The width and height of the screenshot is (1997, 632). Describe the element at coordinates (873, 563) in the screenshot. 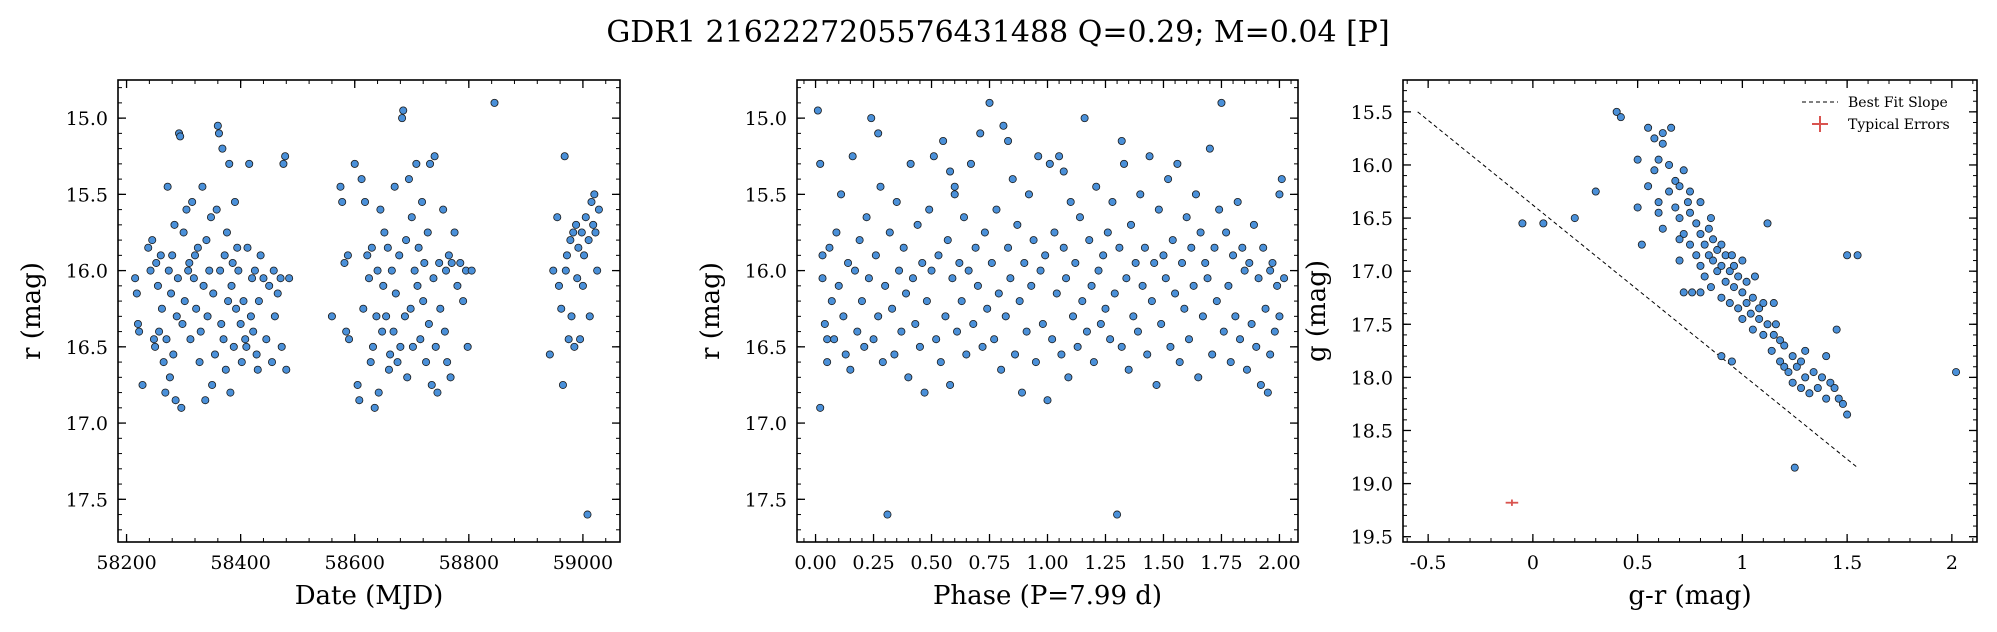

I see `x-tick-label: 0.25` at that location.